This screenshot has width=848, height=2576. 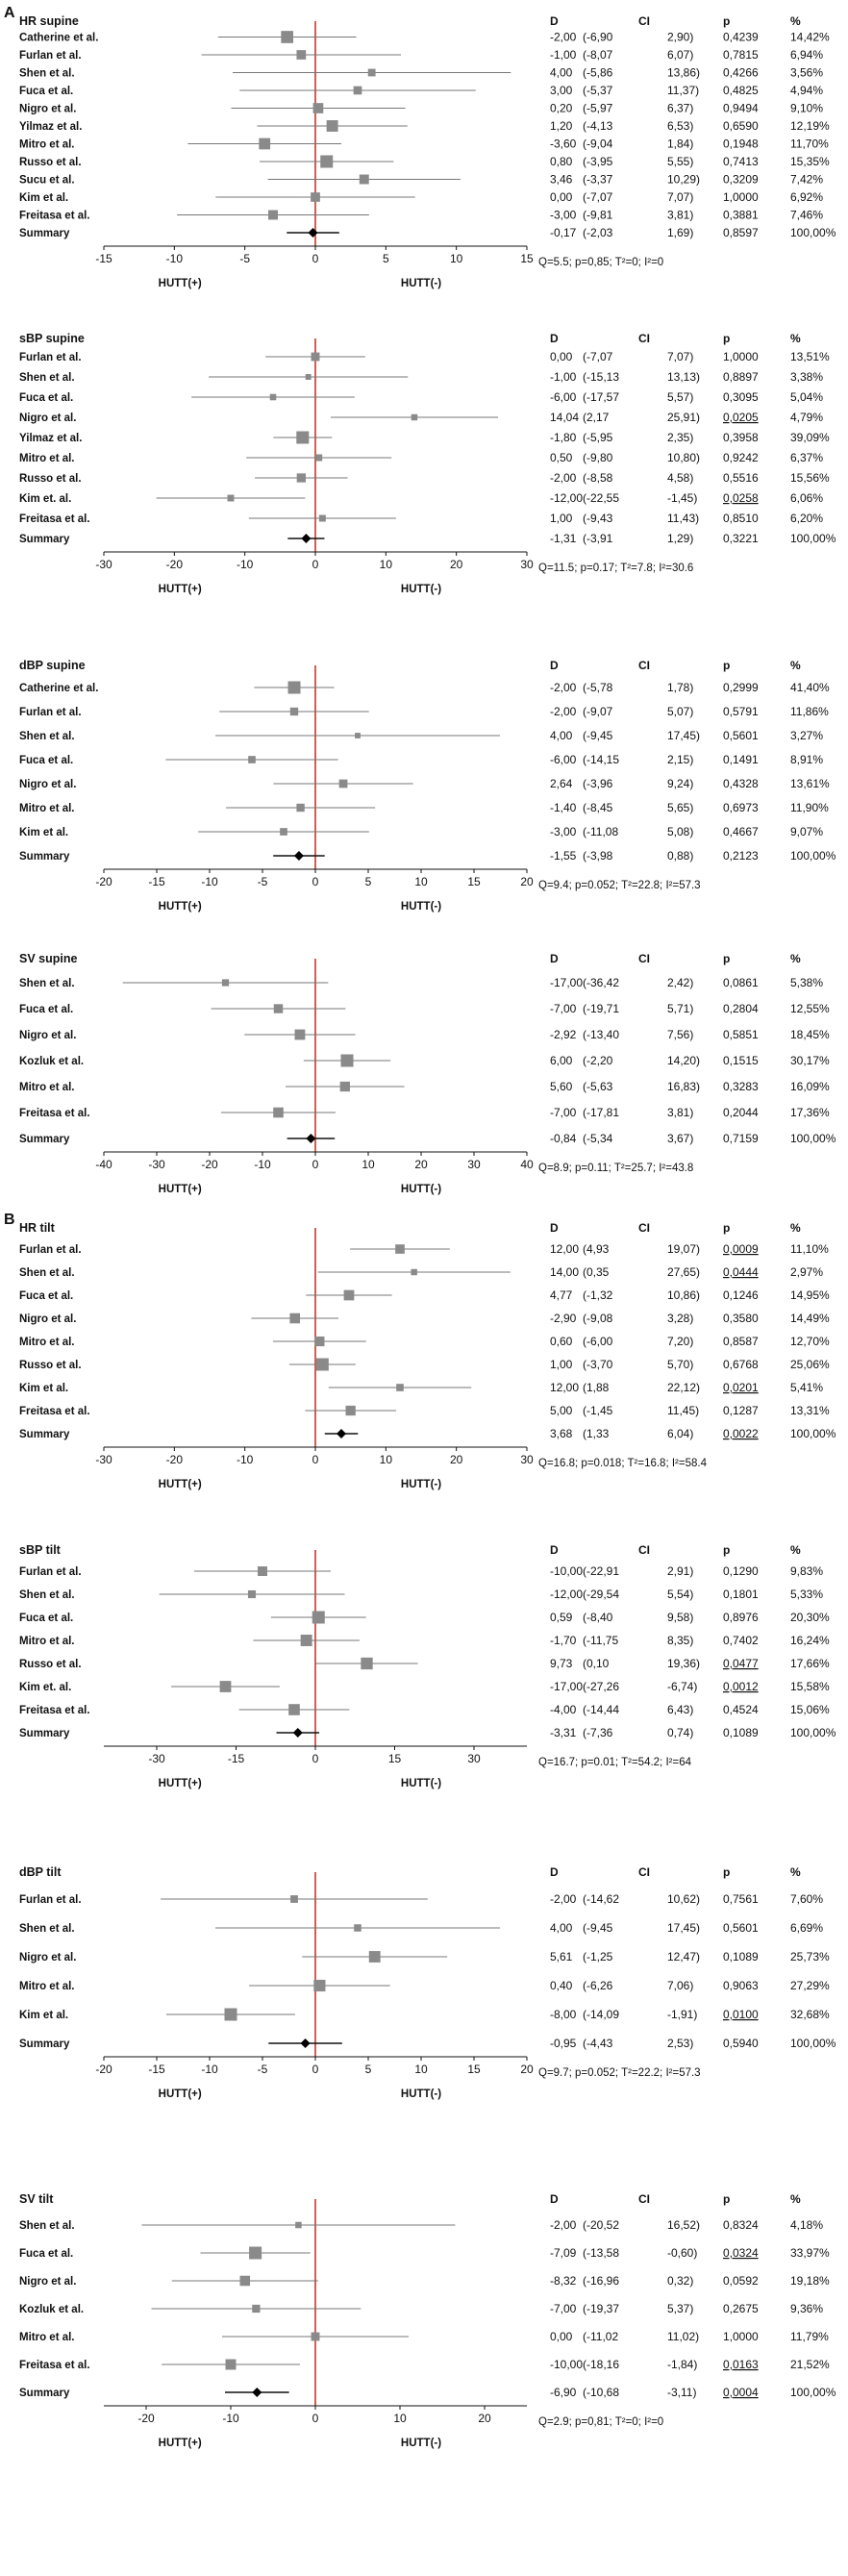 I want to click on heterogeneity-stats: Q=16.7; p=0.01; T²=54.2; I²=64, so click(x=615, y=1762).